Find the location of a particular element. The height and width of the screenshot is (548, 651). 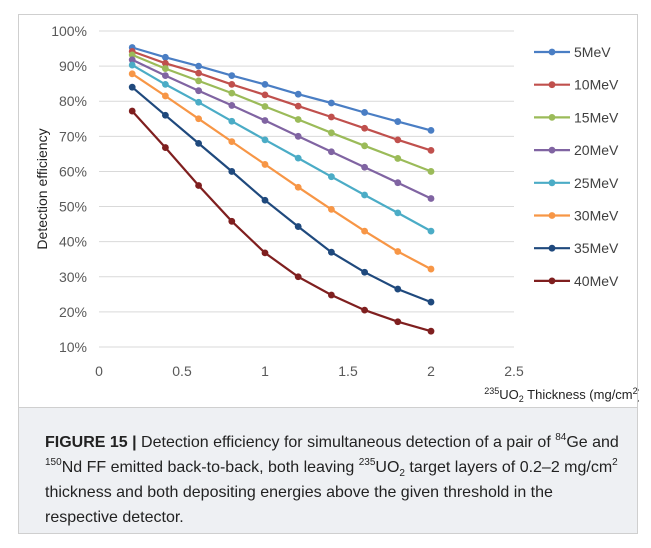

series-line-25MeV is located at coordinates (281, 148).